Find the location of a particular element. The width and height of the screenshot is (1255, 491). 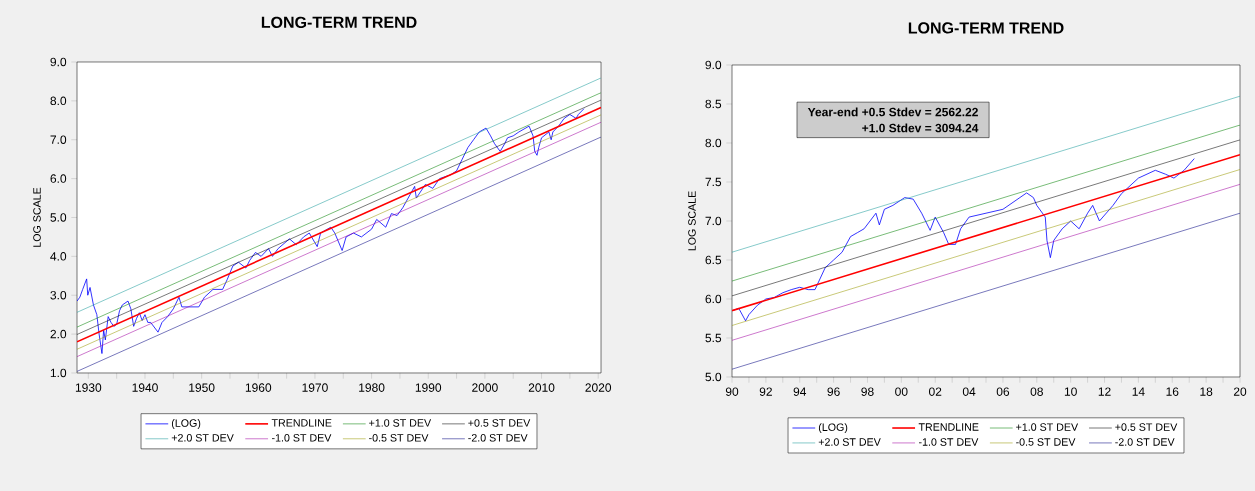

x-tick-label: 92 is located at coordinates (765, 391).